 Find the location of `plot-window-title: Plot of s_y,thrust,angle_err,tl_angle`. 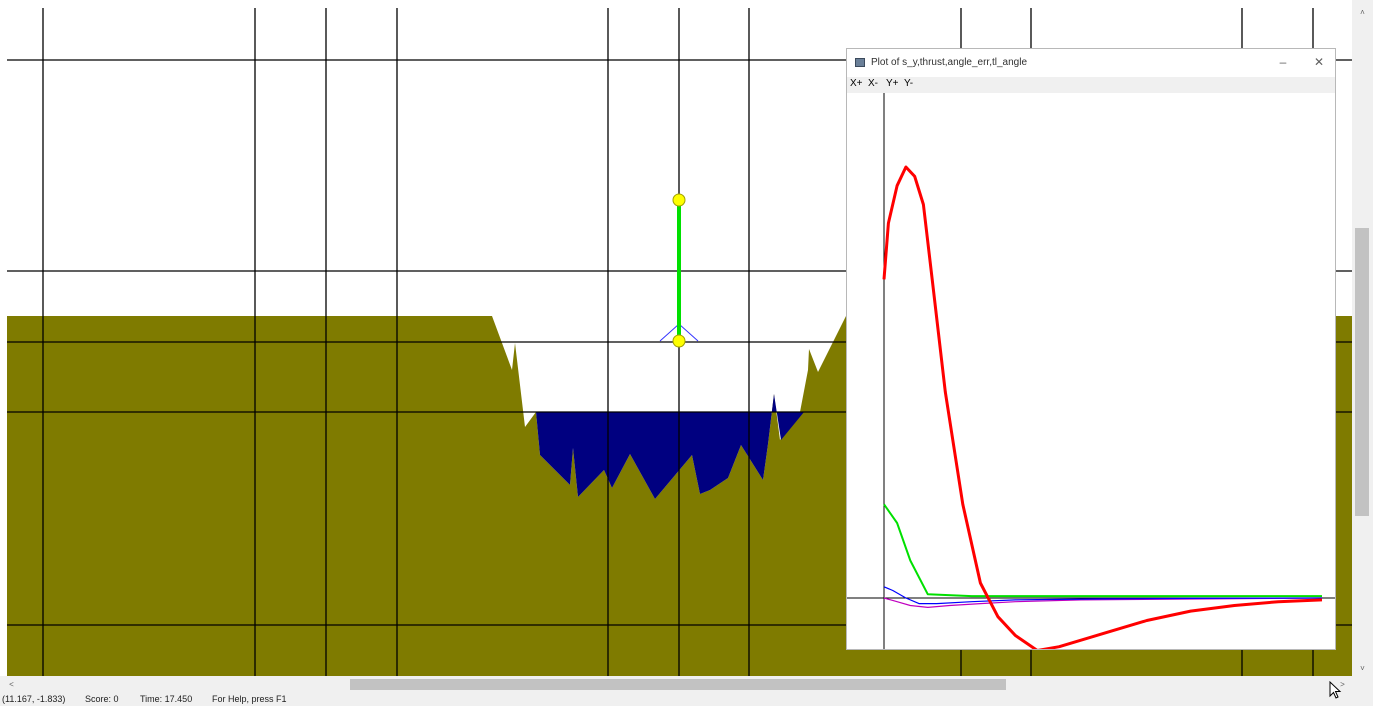

plot-window-title: Plot of s_y,thrust,angle_err,tl_angle is located at coordinates (949, 62).